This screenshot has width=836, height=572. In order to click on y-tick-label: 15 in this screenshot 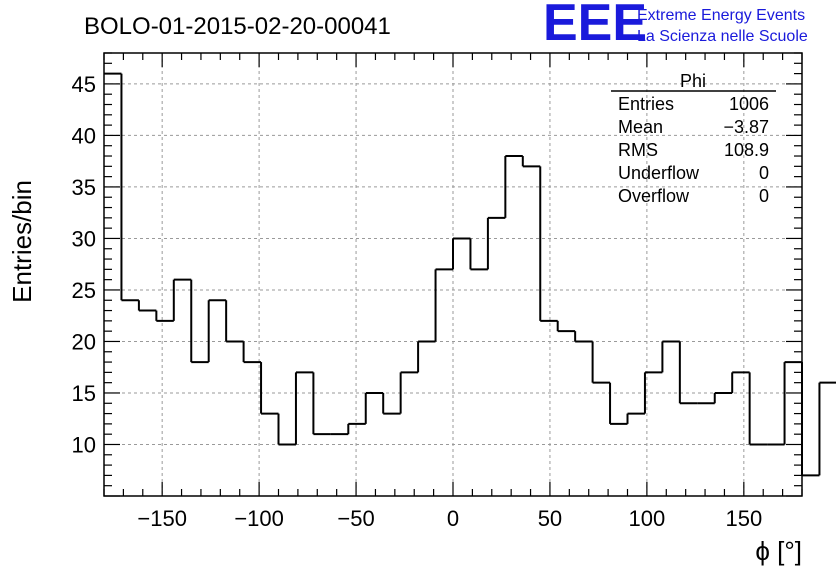, I will do `click(84, 393)`.